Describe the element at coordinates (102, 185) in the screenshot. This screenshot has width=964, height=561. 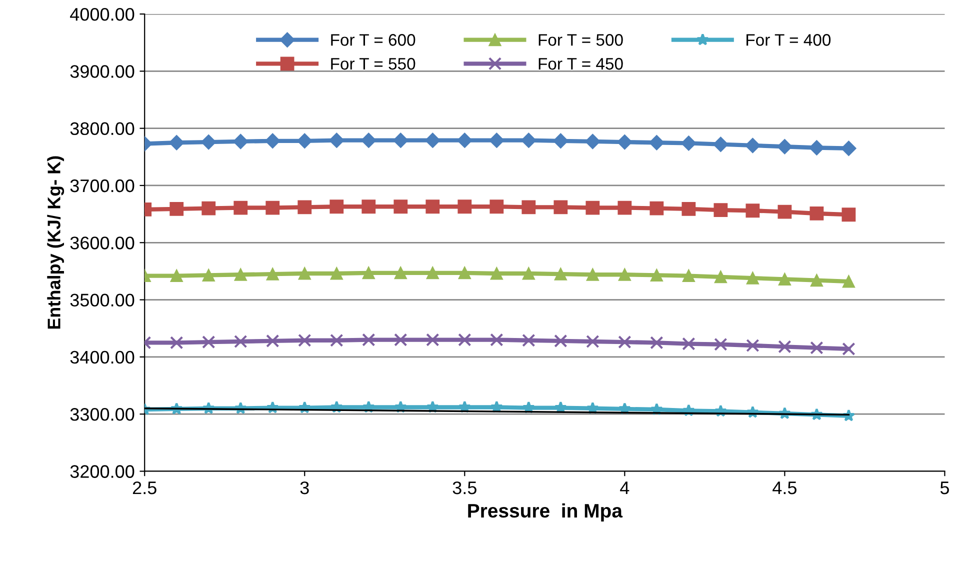
I see `y-tick-label: 3700.00` at that location.